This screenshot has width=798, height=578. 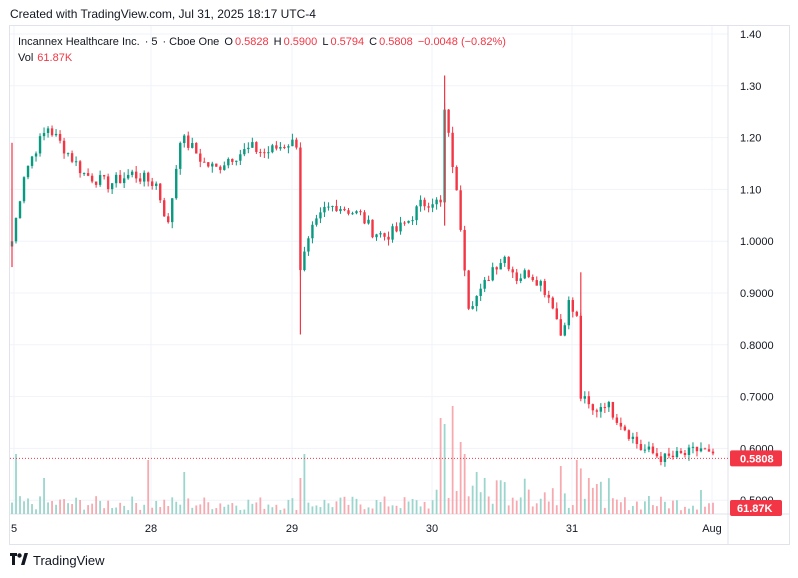 What do you see at coordinates (55, 58) in the screenshot?
I see `volume-value: 61.87K` at bounding box center [55, 58].